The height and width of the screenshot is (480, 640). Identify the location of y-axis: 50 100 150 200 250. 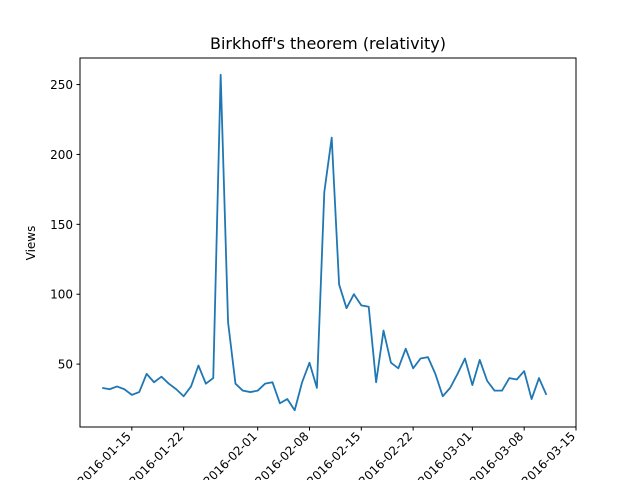
(65, 225).